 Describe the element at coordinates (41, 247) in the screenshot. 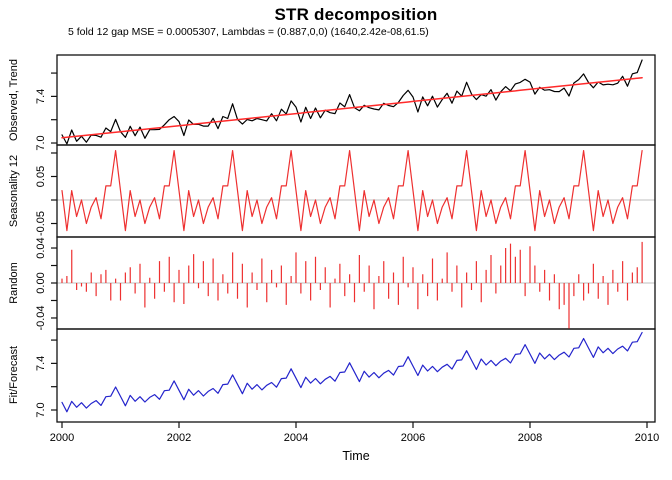

I see `y-tick-label: 0.04` at that location.